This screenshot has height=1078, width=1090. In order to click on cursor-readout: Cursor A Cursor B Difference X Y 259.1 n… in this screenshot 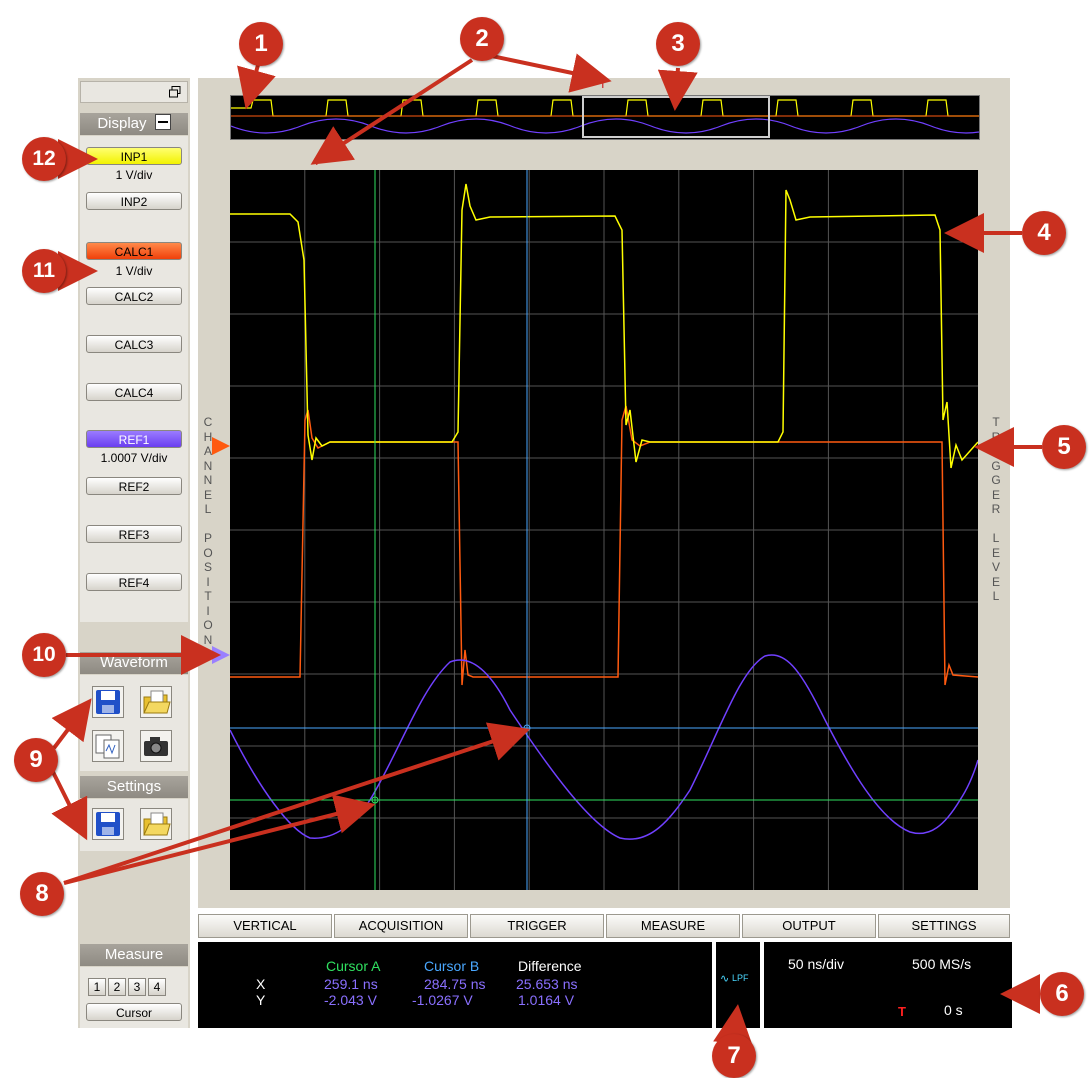, I will do `click(455, 985)`.